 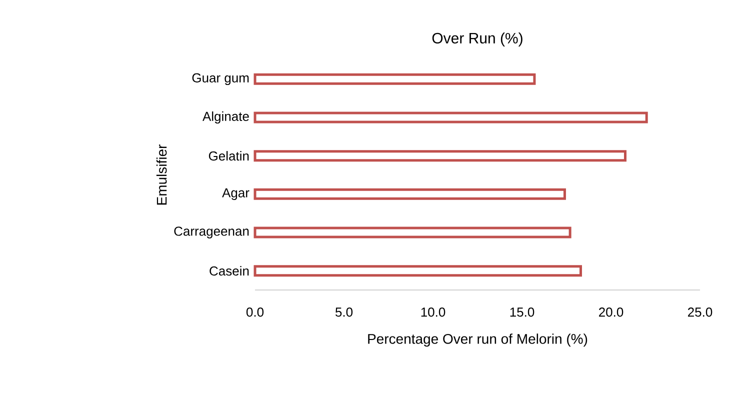 I want to click on x-tick-label: 5.0, so click(x=344, y=312).